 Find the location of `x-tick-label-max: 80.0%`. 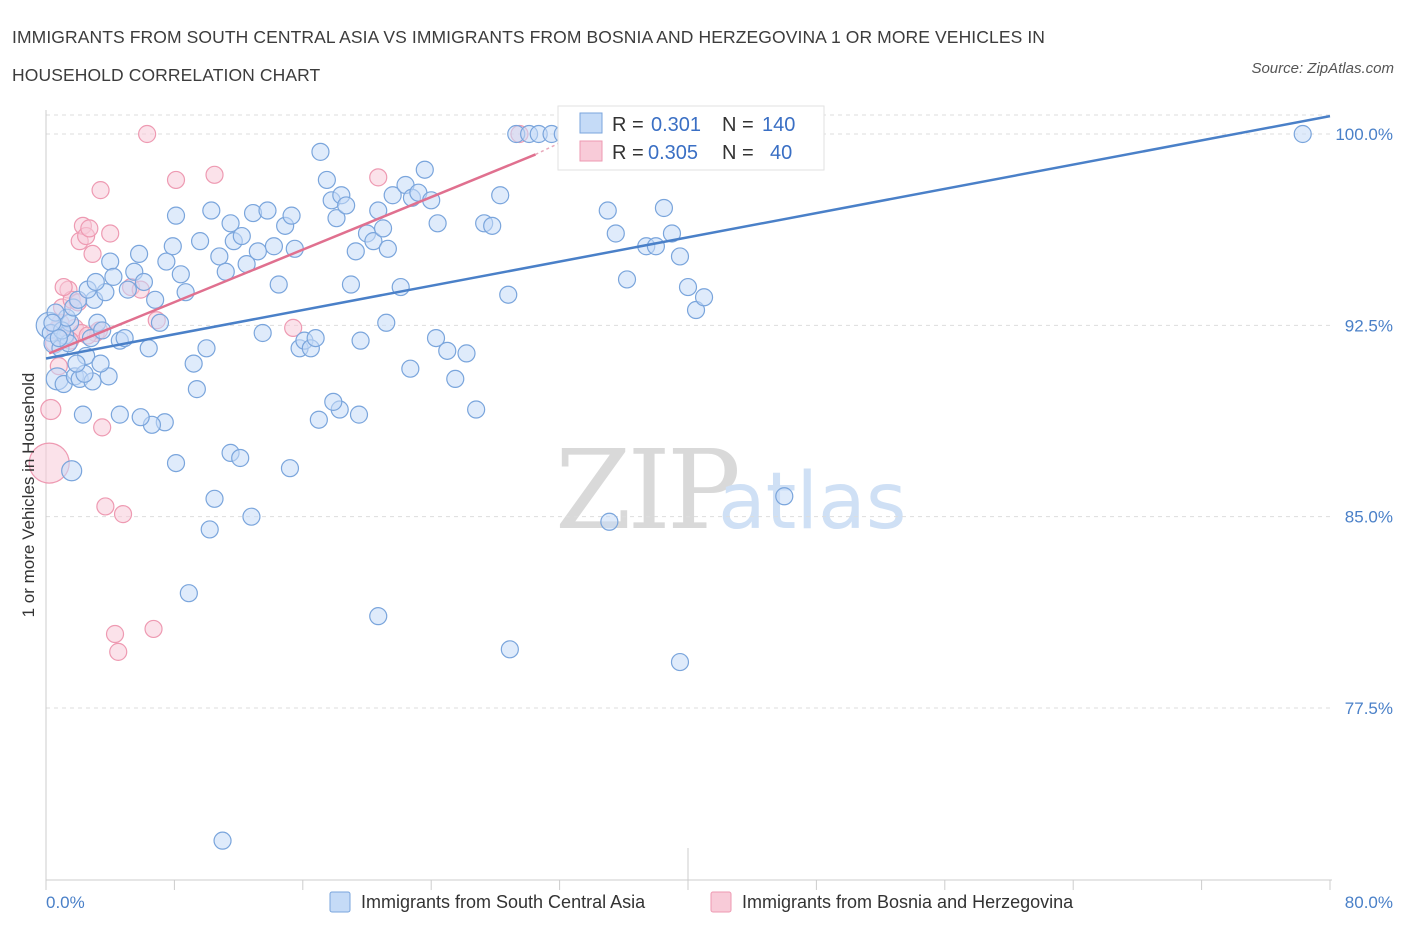

x-tick-label-max: 80.0% is located at coordinates (1369, 902).